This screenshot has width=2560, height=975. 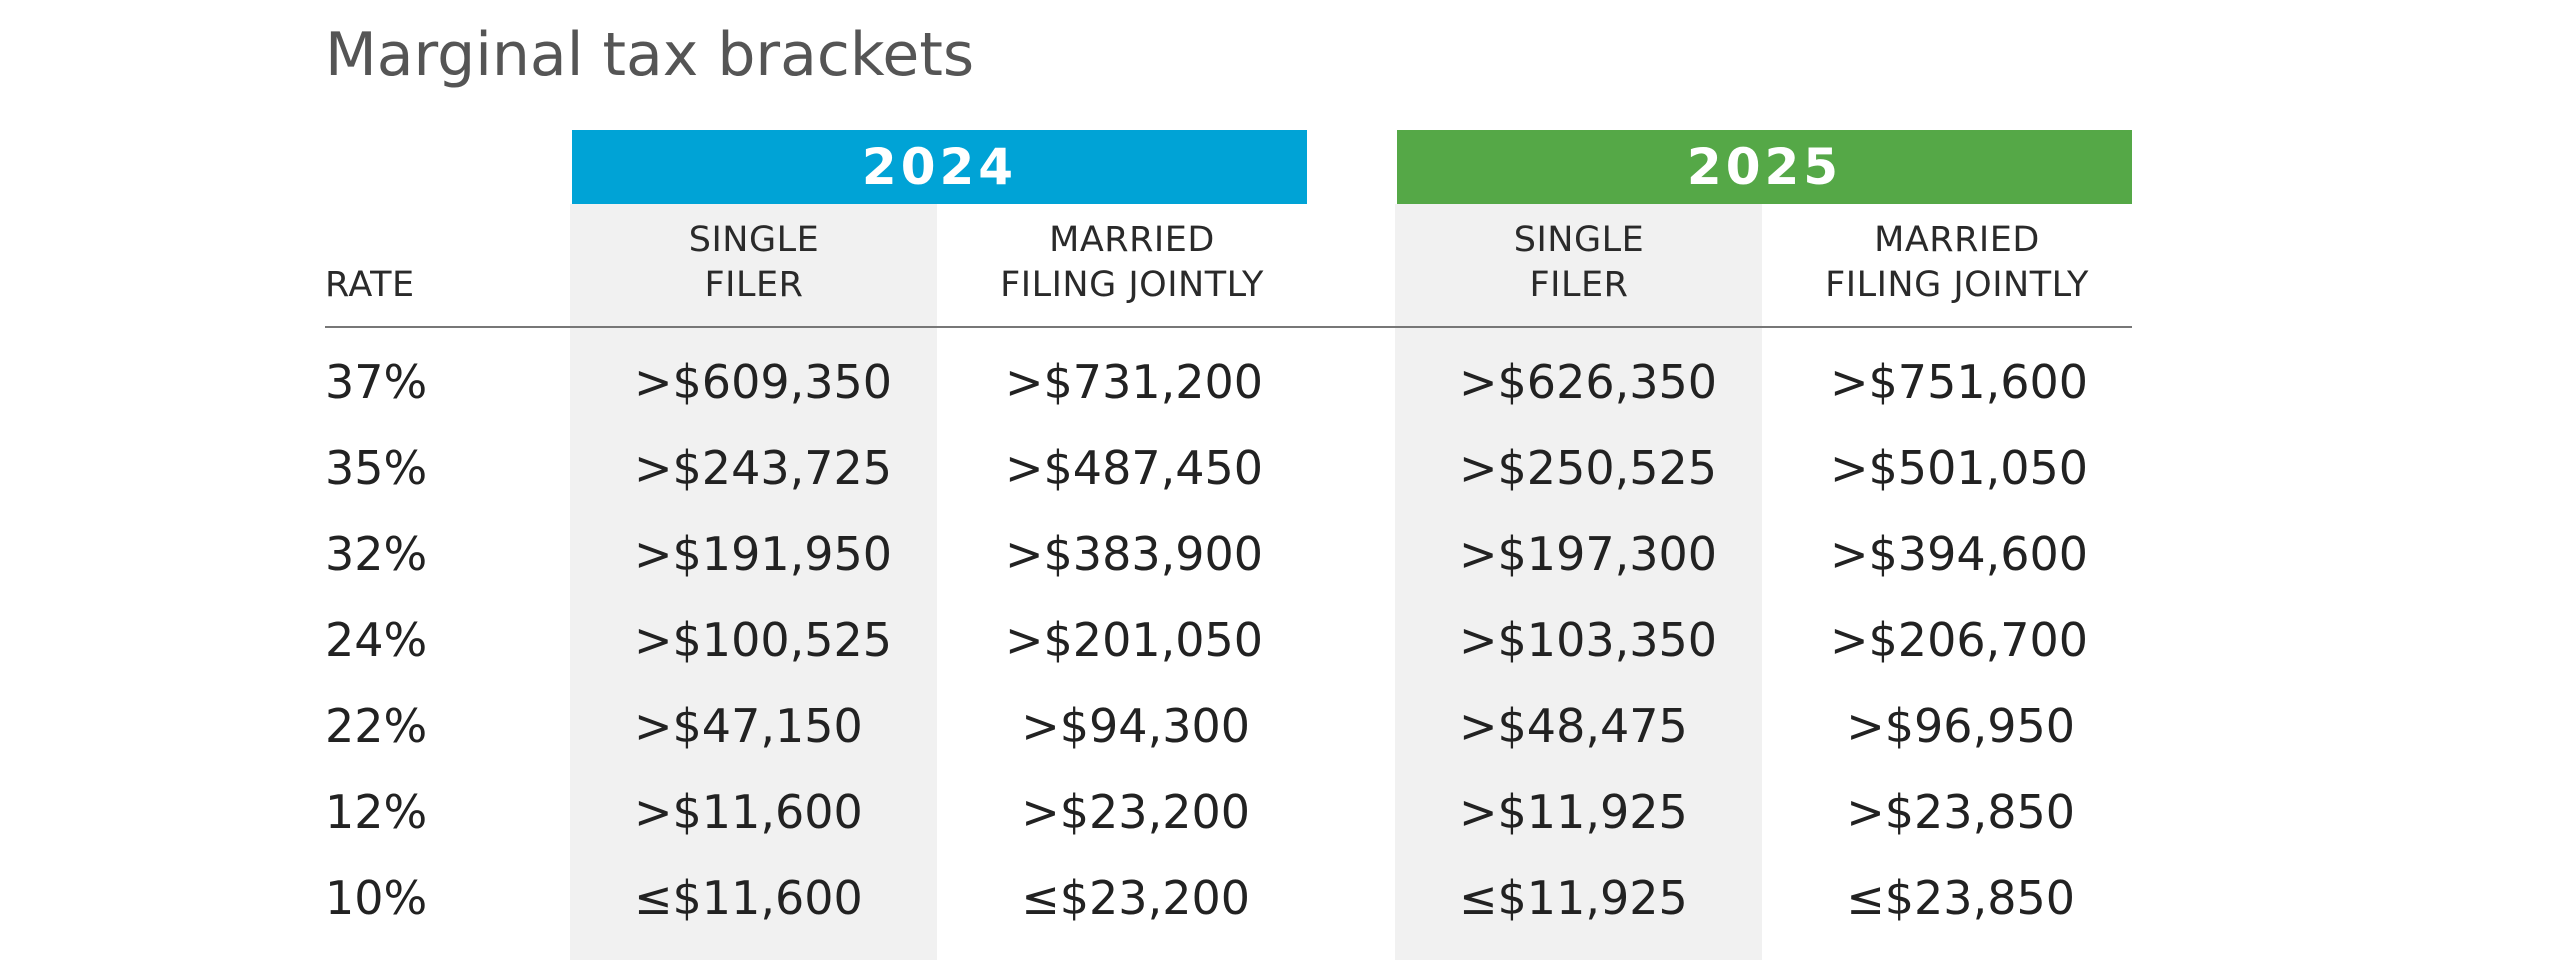 I want to click on col-header-2025-single: SINGLE FILER, so click(x=1579, y=263).